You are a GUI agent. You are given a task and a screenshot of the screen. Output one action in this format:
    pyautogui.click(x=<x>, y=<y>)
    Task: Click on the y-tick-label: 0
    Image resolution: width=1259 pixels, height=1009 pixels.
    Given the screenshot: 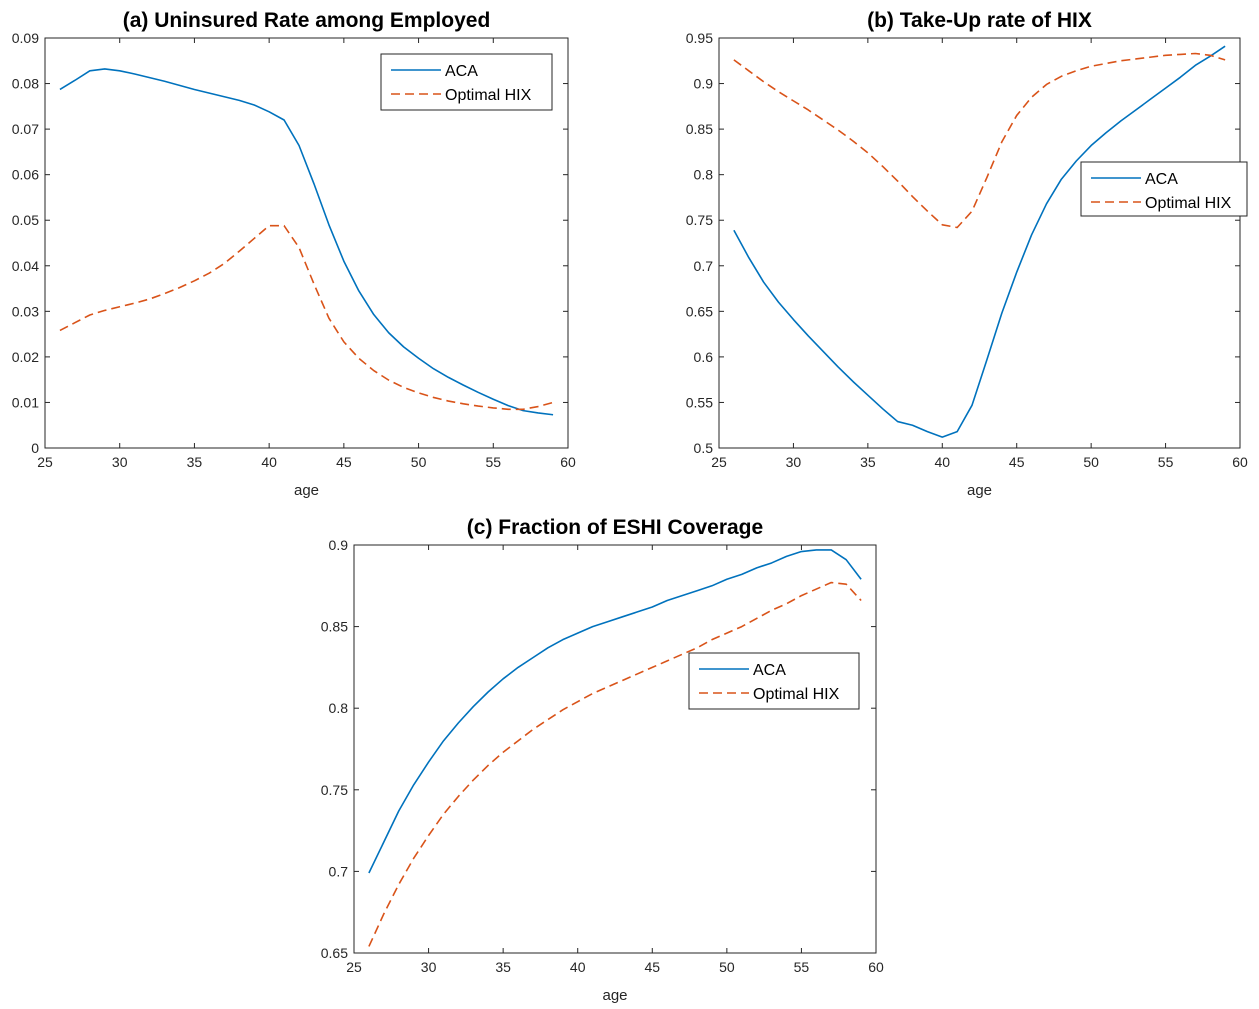 What is the action you would take?
    pyautogui.click(x=35, y=448)
    